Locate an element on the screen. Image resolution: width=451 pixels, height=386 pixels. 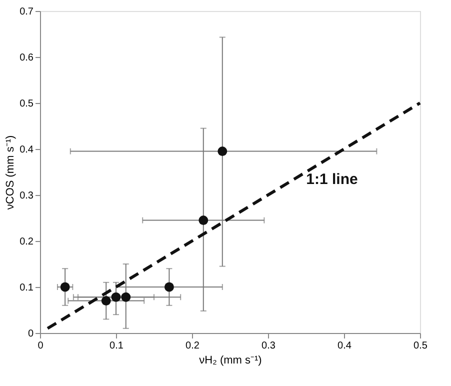
y-tick-label: 0.3 is located at coordinates (27, 196).